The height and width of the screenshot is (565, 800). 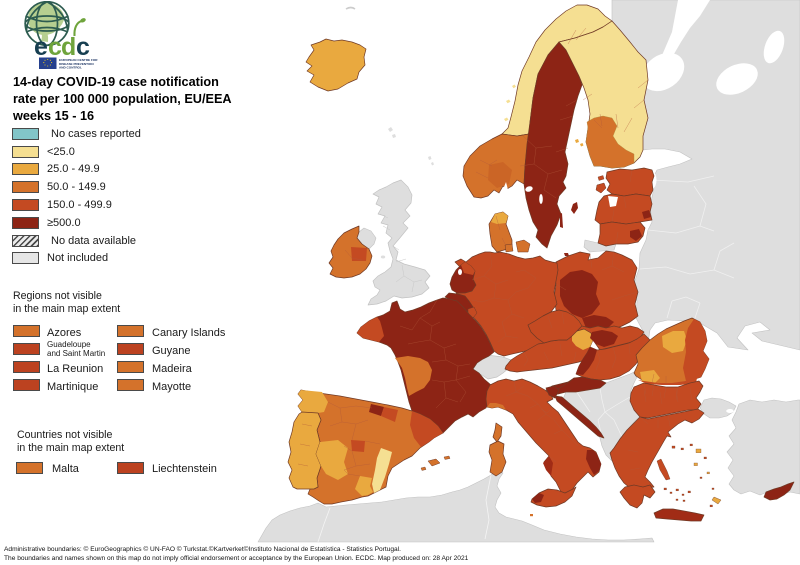 What do you see at coordinates (70, 68) in the screenshot?
I see `svg-text: AND CONTROL` at bounding box center [70, 68].